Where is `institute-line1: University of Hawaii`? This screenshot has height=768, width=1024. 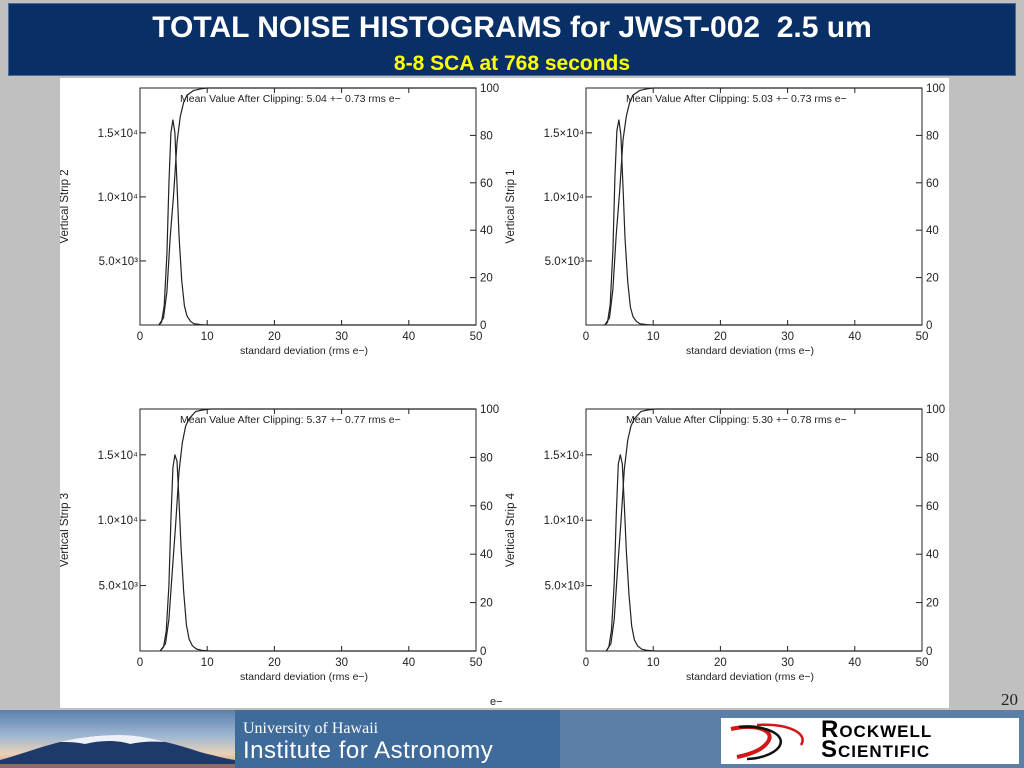
institute-line1: University of Hawaii is located at coordinates (311, 728).